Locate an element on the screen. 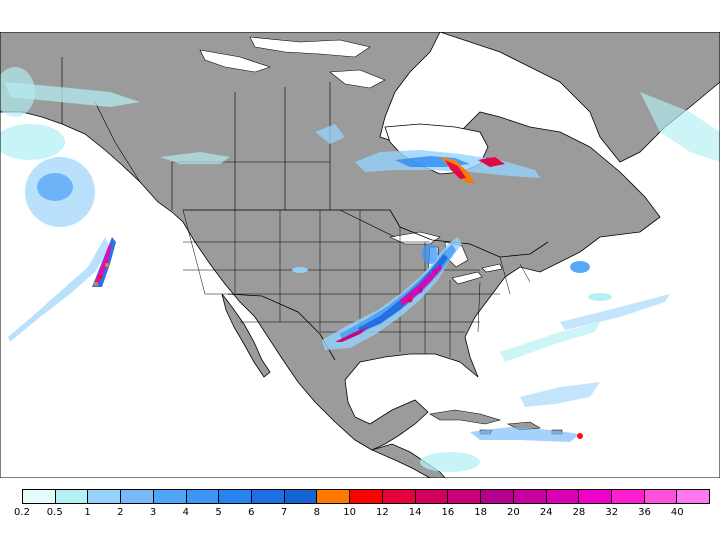 Image resolution: width=720 pixels, height=540 pixels. legend-tick-label: 0.5 is located at coordinates (54, 512).